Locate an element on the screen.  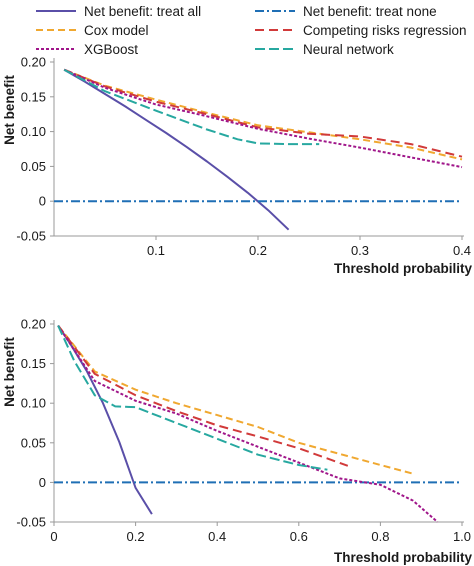
legend-label: Net benefit: treat none is located at coordinates (370, 11).